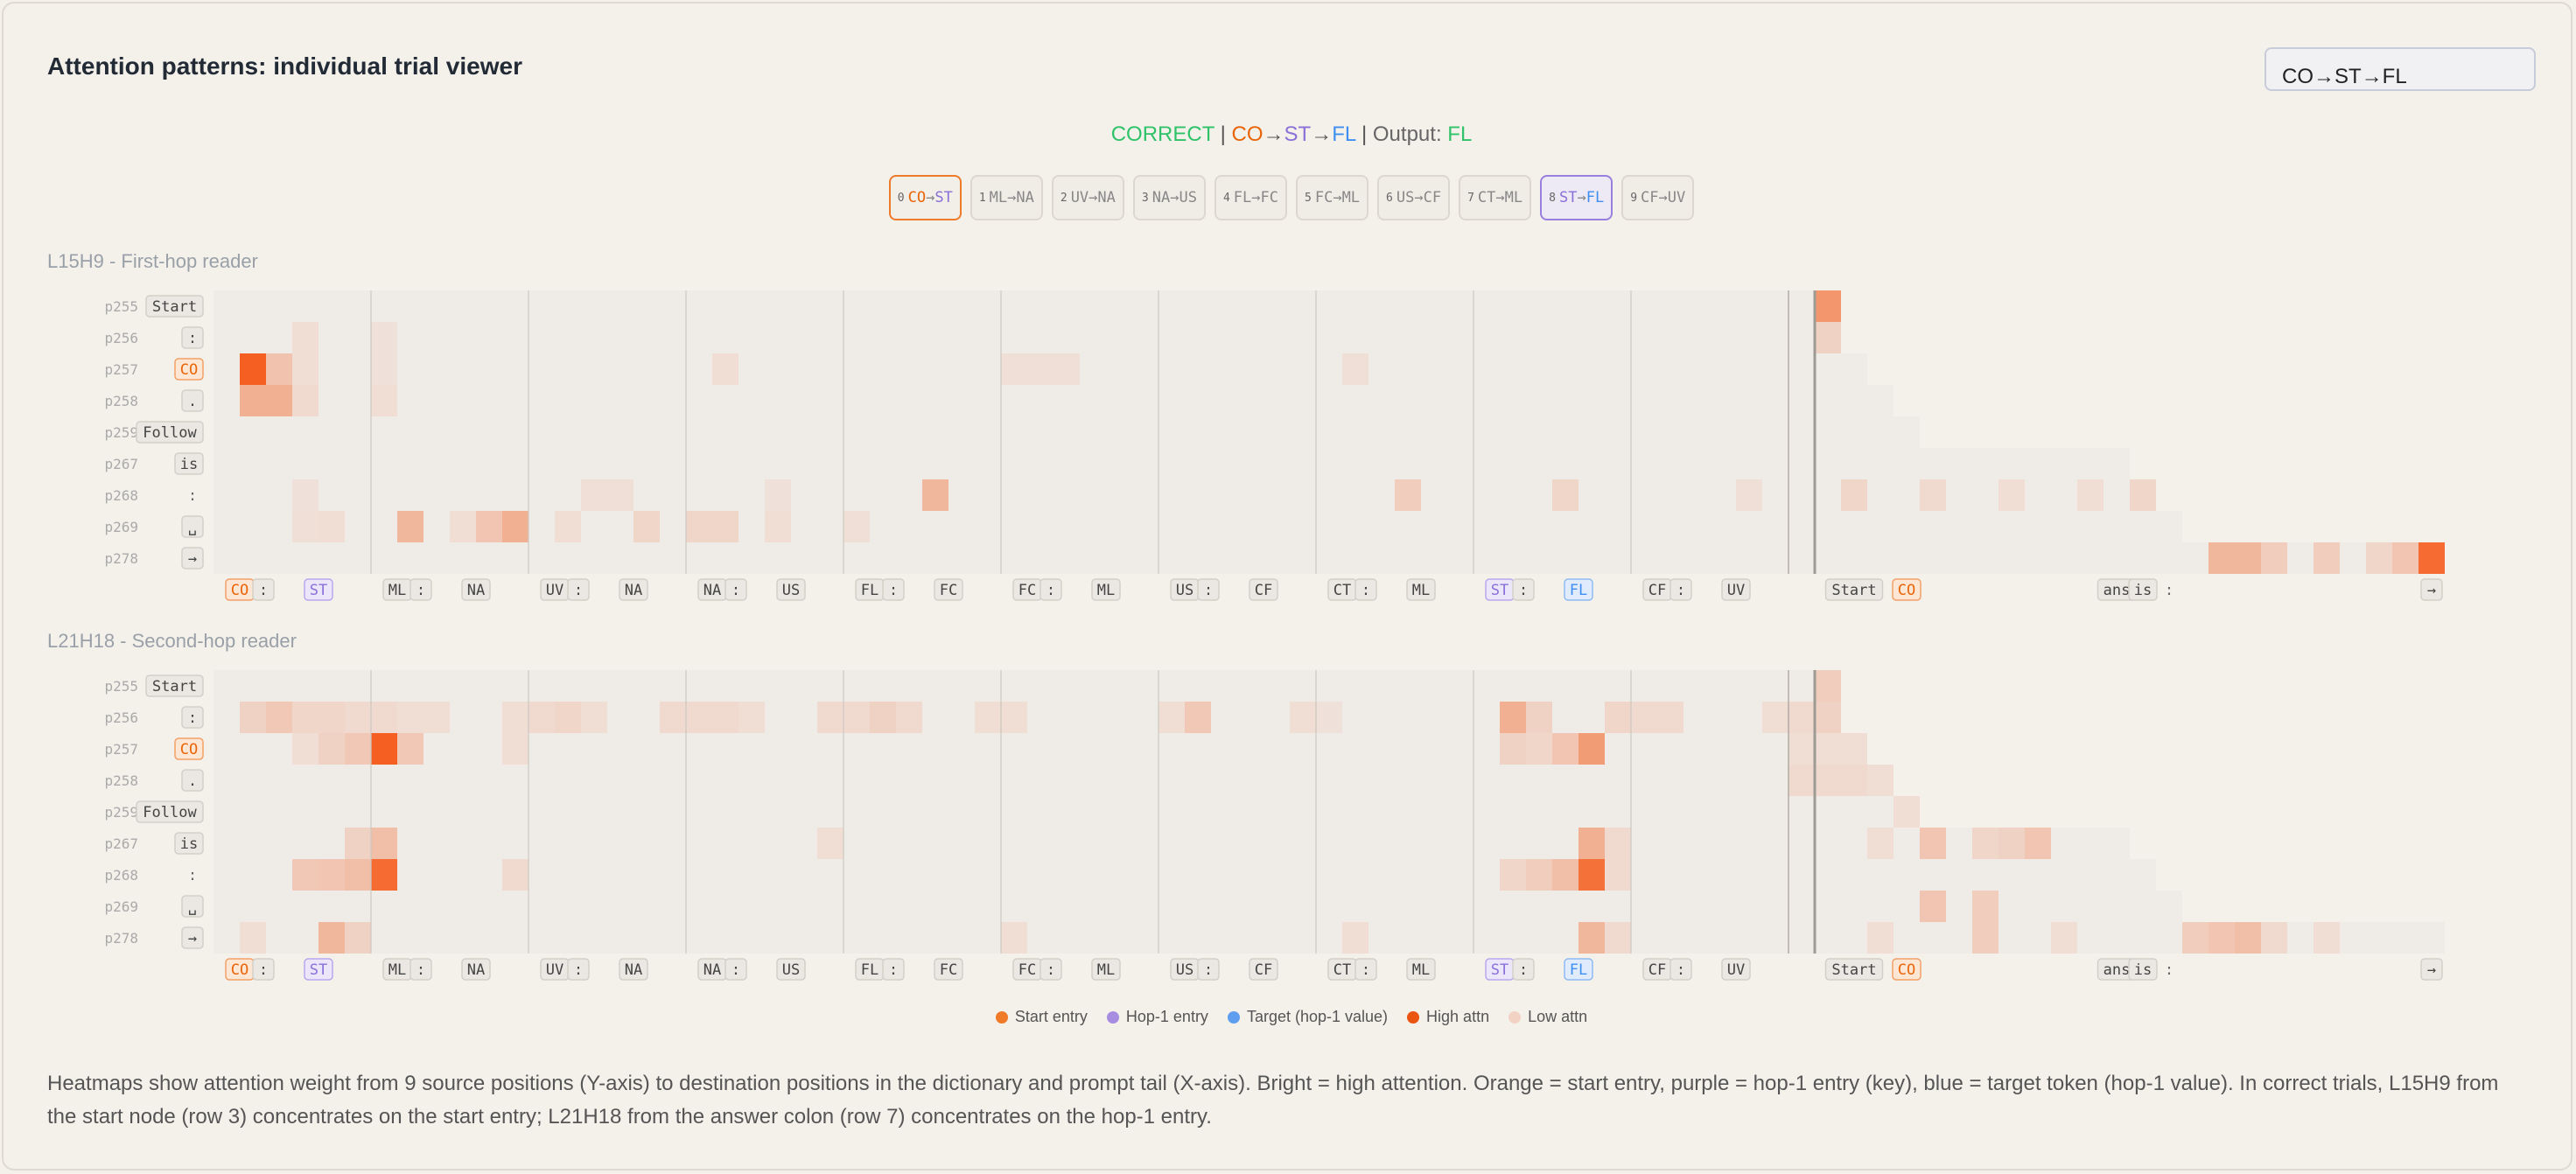  Describe the element at coordinates (1027, 970) in the screenshot. I see `token-text: FC` at that location.